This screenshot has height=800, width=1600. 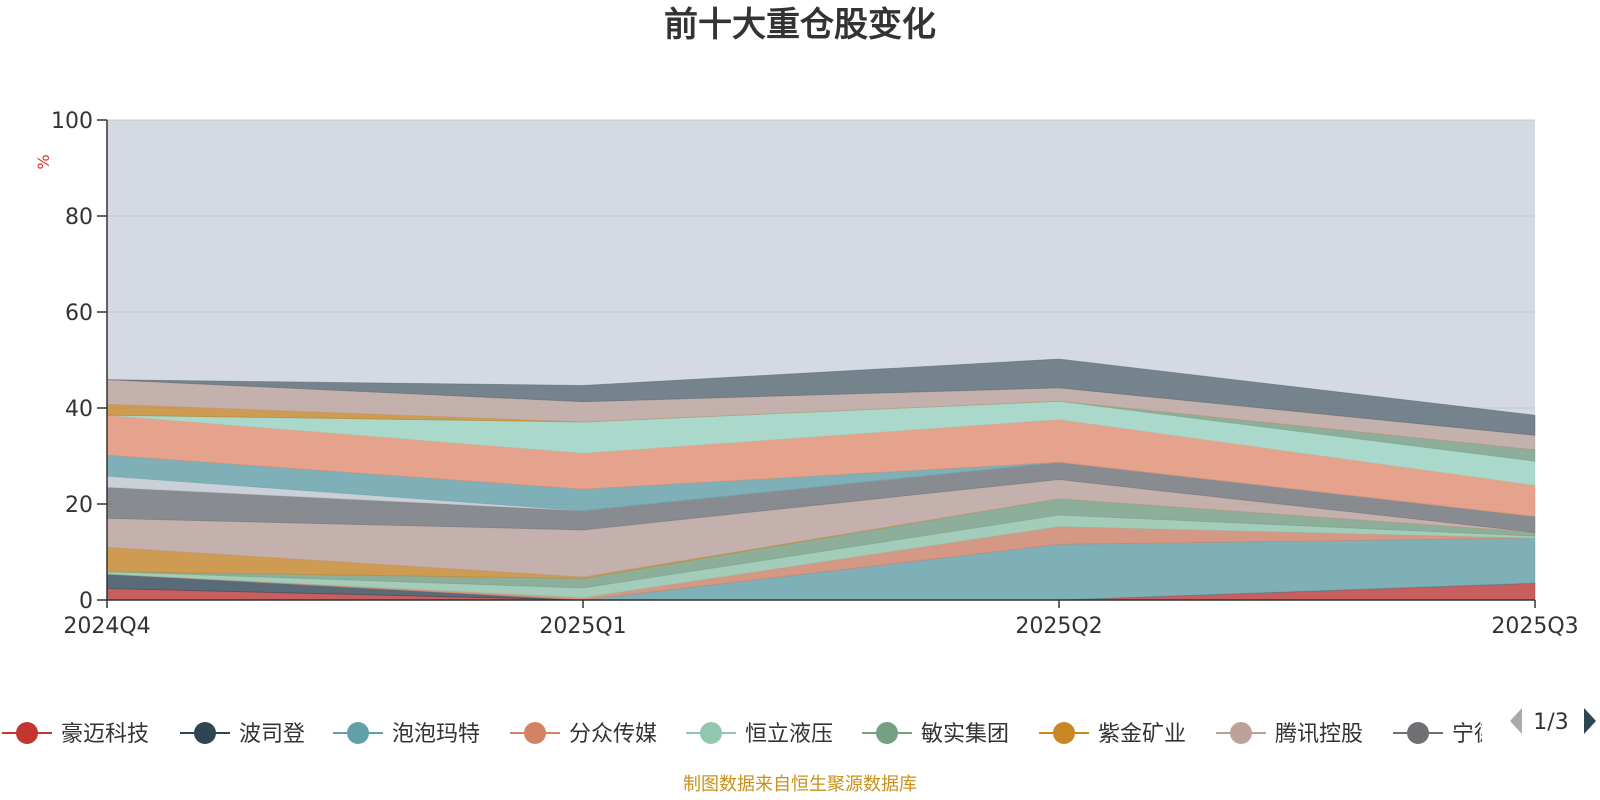 What do you see at coordinates (105, 734) in the screenshot?
I see `legend-label: 豪迈科技` at bounding box center [105, 734].